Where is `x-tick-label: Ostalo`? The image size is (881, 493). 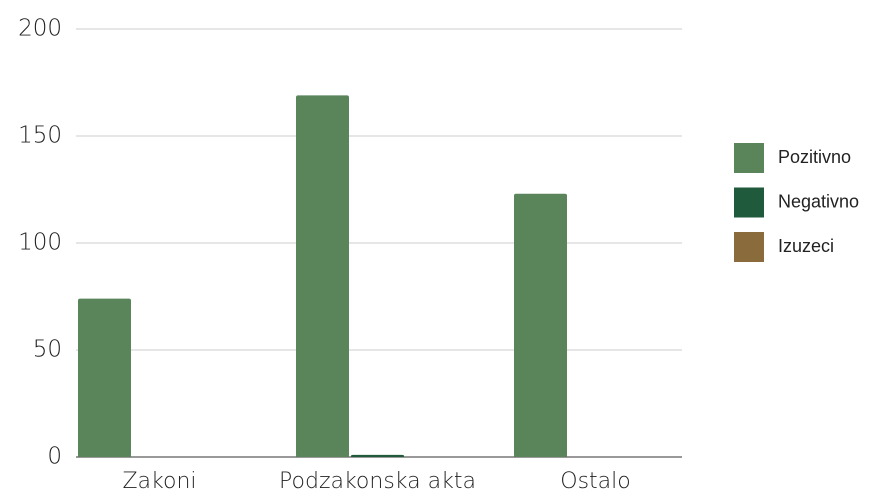
x-tick-label: Ostalo is located at coordinates (595, 481).